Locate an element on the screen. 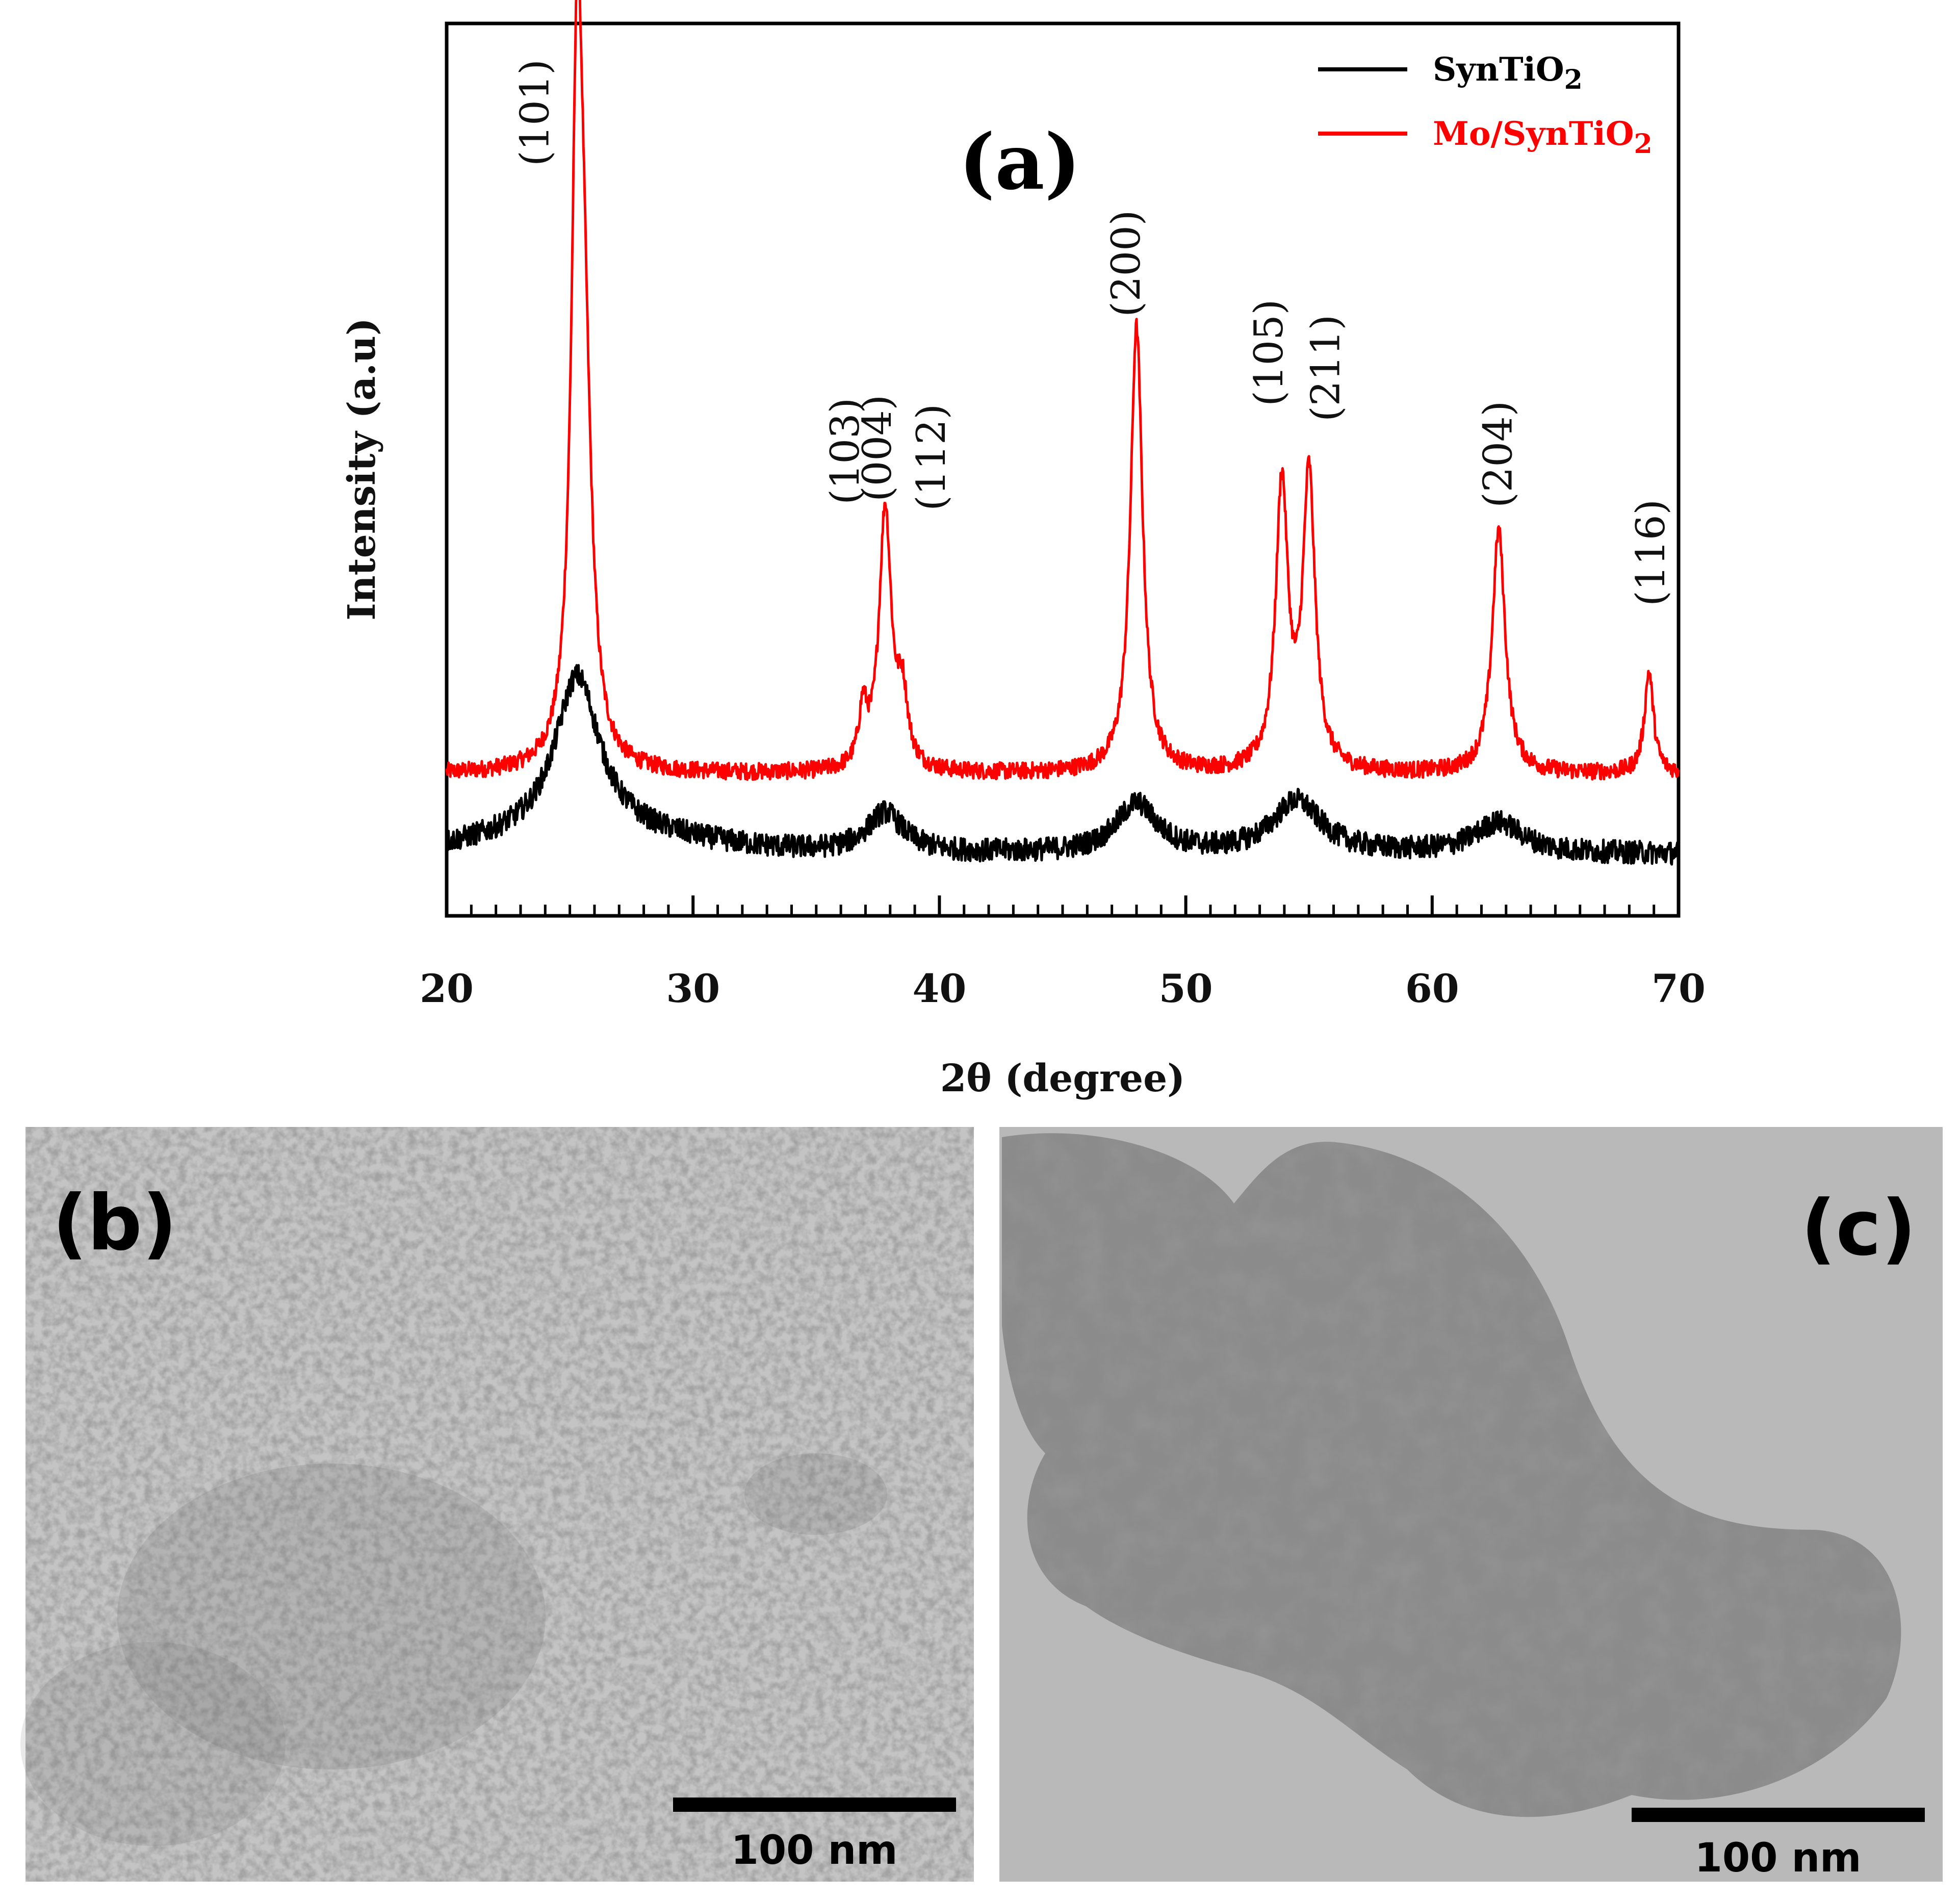  x-tick-label: 70 is located at coordinates (1679, 989).